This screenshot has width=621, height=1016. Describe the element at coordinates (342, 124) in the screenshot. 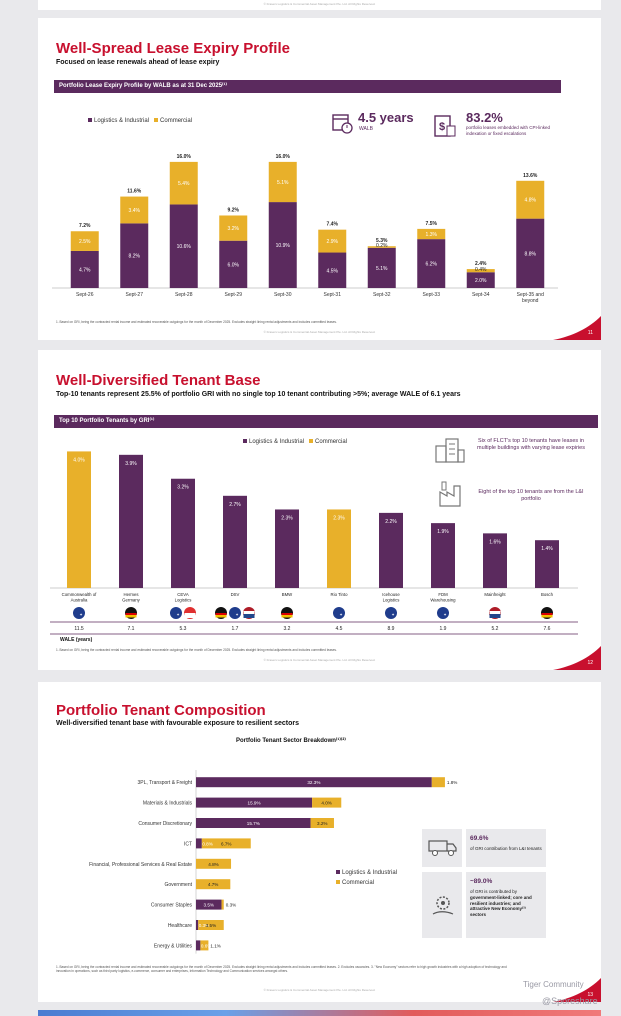

I see `calendar-clock-icon` at that location.